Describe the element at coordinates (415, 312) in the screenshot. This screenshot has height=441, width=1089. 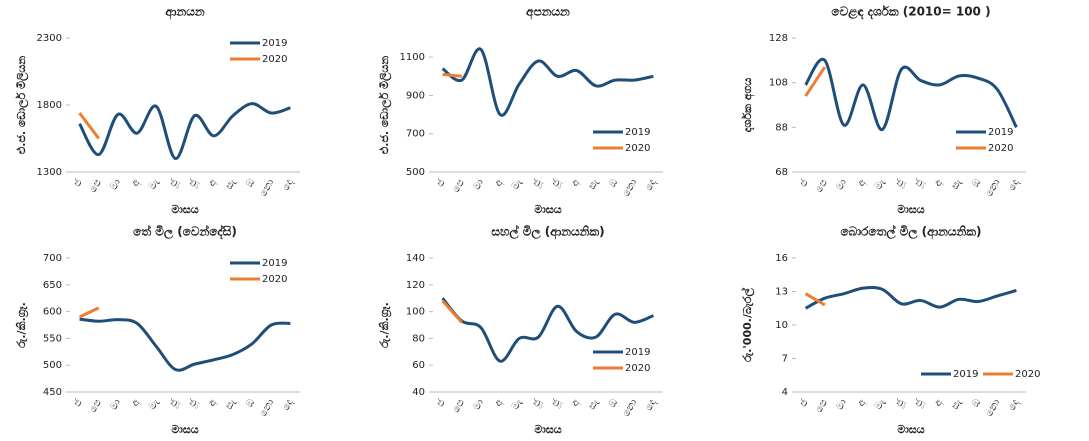
I see `y-tick-label: 100` at that location.